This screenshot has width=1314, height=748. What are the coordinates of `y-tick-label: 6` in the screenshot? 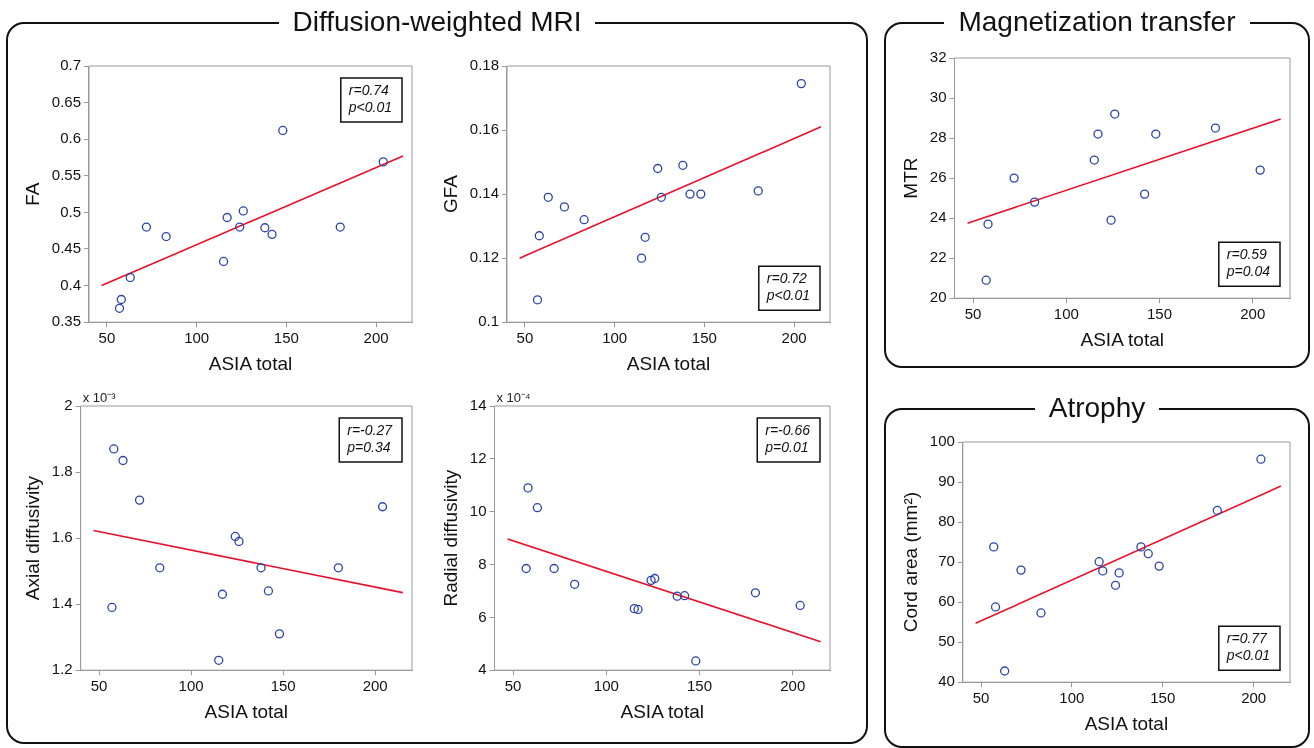 It's located at (482, 616).